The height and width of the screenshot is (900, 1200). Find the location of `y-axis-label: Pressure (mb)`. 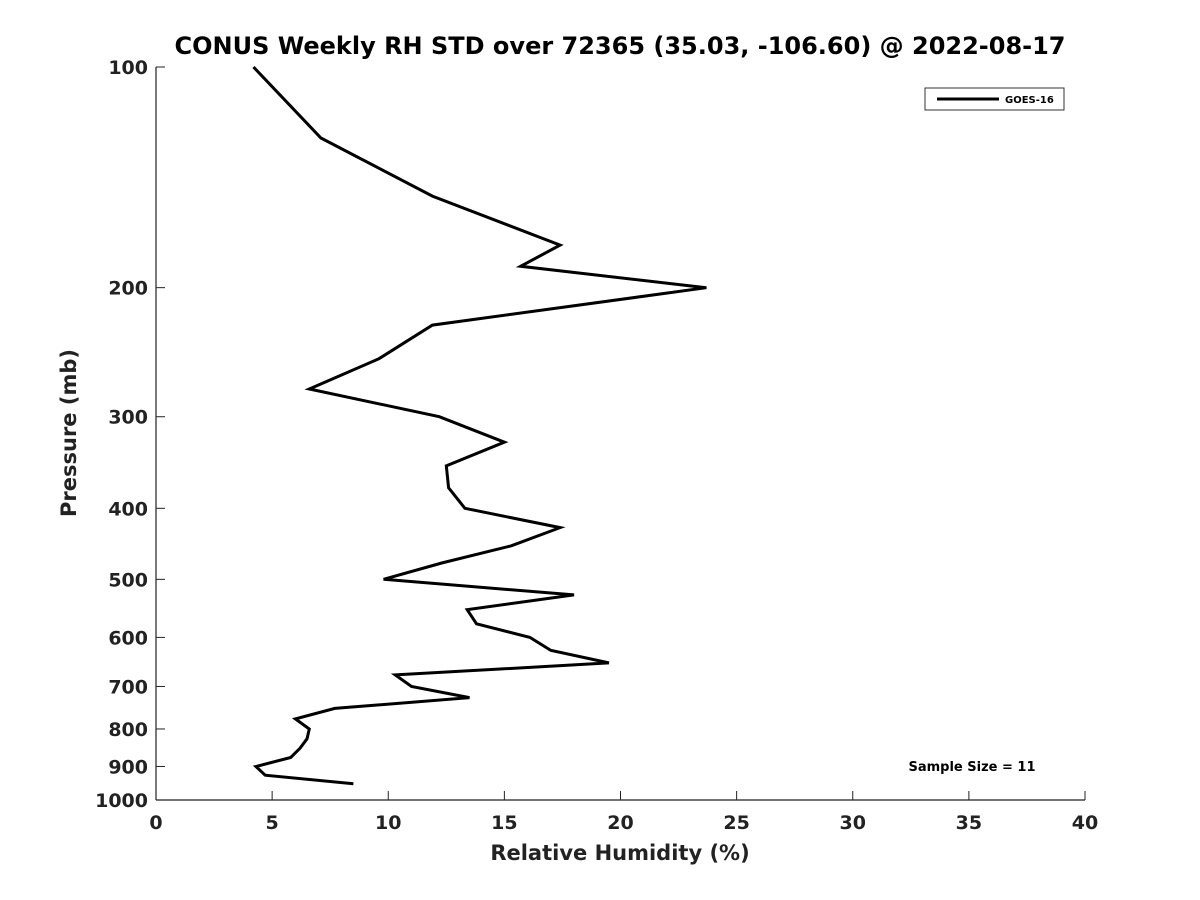

y-axis-label: Pressure (mb) is located at coordinates (69, 433).